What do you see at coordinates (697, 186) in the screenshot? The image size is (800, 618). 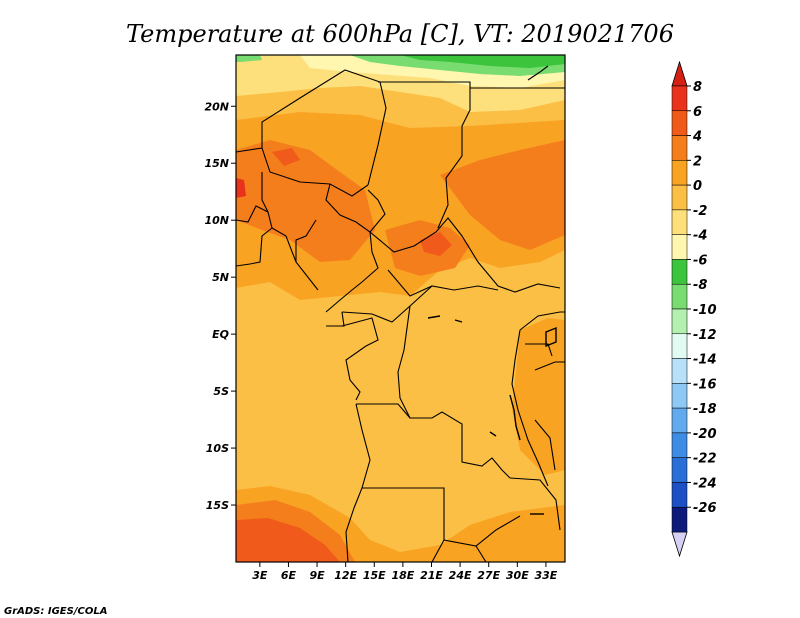 I see `colorbar-label: 0` at bounding box center [697, 186].